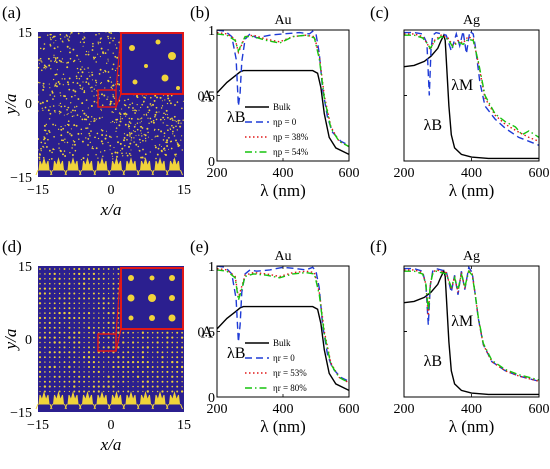  I want to click on x-tick-label: 400, so click(471, 173).